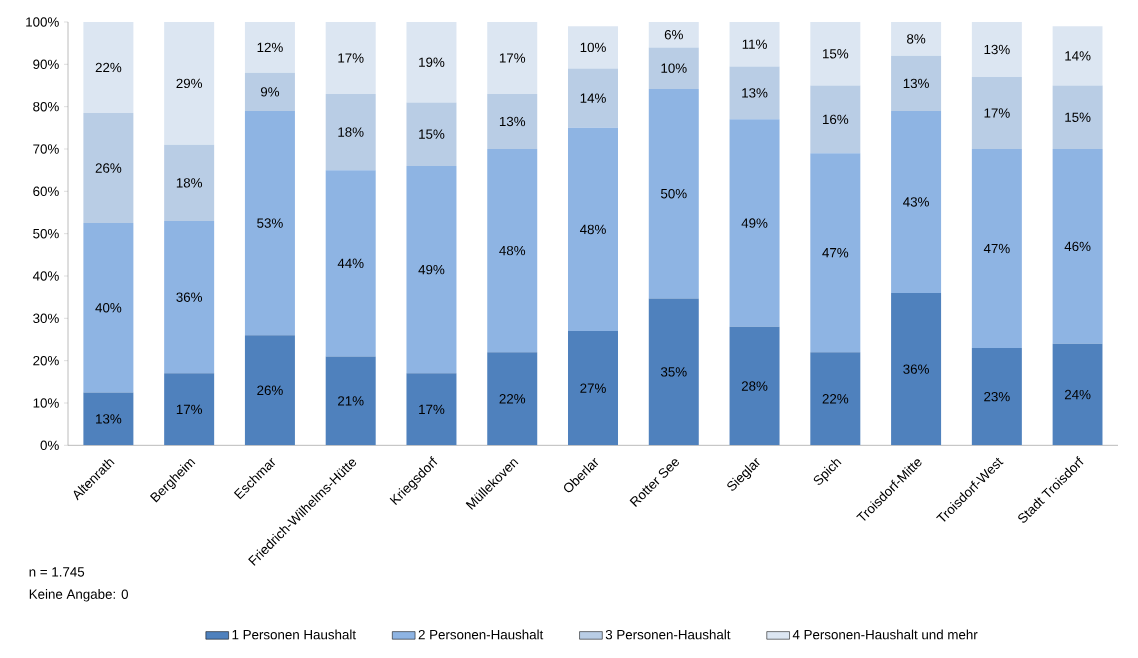 This screenshot has height=658, width=1138. I want to click on y-tick-label: 30%, so click(46, 318).